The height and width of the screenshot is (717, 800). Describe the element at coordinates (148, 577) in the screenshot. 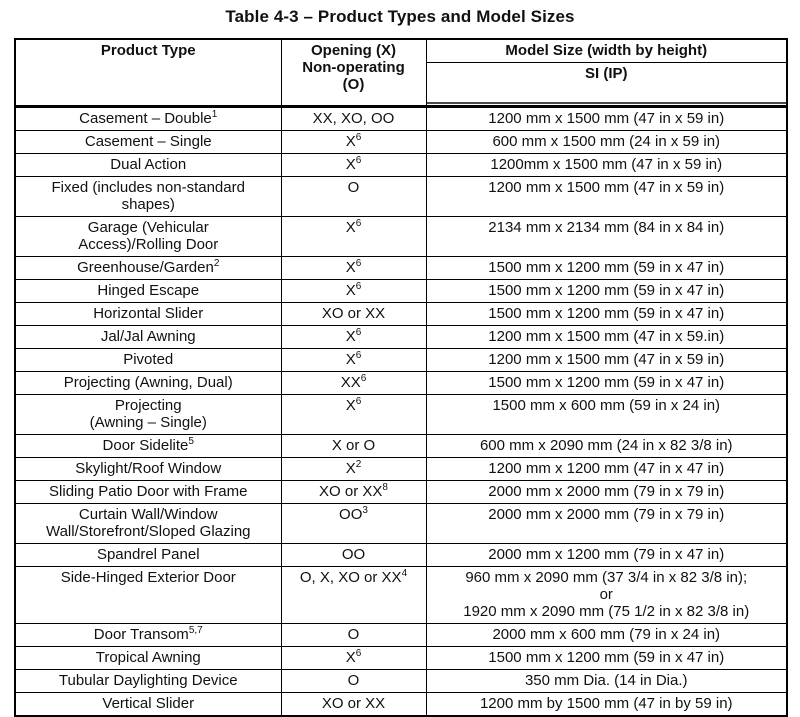

I see `cell-text: Side-Hinged Exterior Door` at that location.